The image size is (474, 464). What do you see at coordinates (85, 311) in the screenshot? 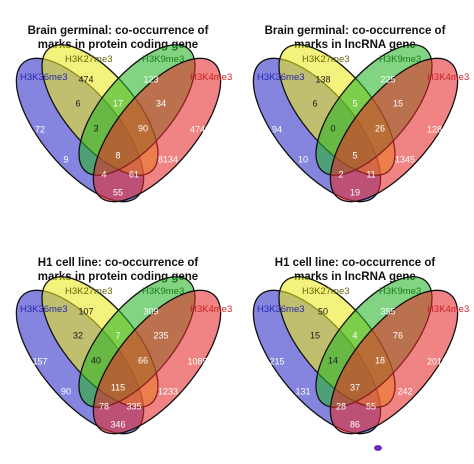
I see `region-count: 107` at bounding box center [85, 311].